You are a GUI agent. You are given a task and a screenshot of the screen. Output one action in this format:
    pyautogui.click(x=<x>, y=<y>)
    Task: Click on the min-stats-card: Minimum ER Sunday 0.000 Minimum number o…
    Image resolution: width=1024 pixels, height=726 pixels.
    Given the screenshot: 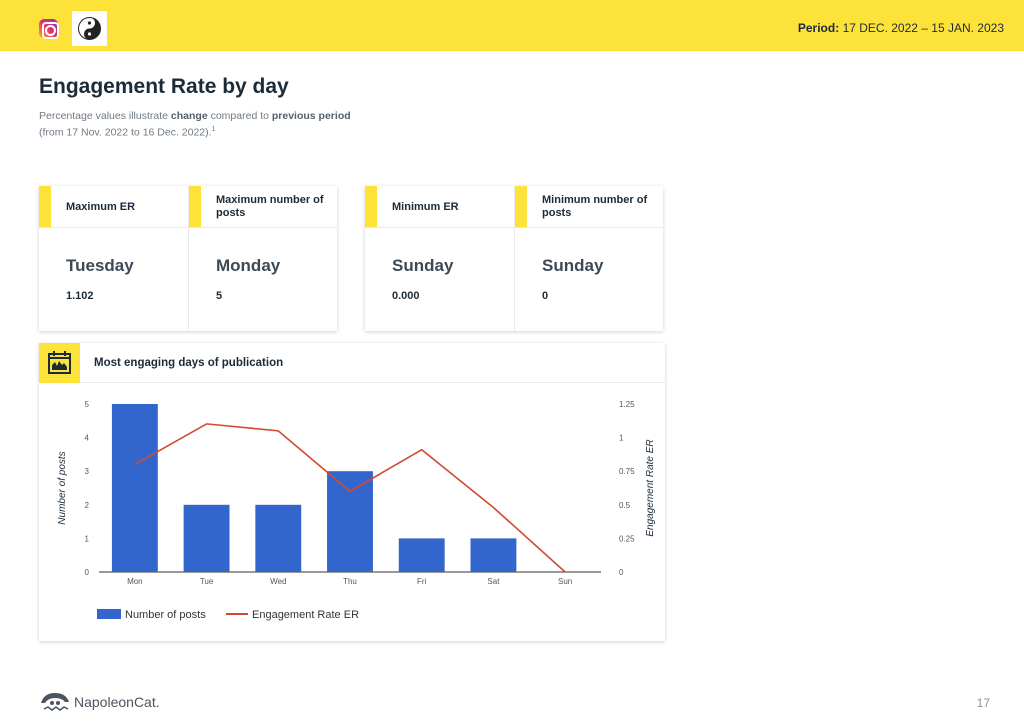 What is the action you would take?
    pyautogui.click(x=514, y=258)
    